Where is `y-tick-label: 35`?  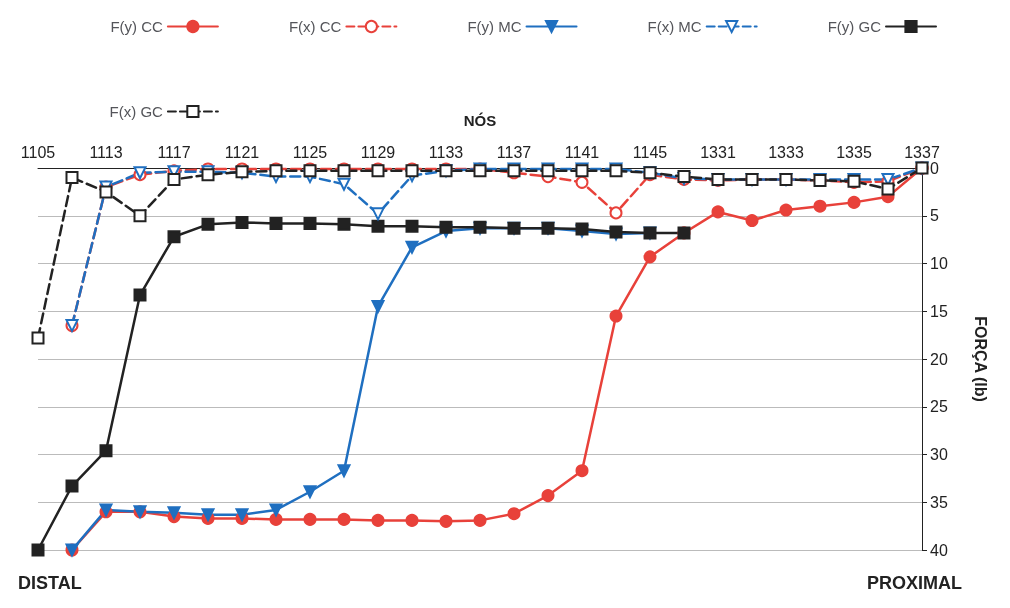
y-tick-label: 35 is located at coordinates (939, 502).